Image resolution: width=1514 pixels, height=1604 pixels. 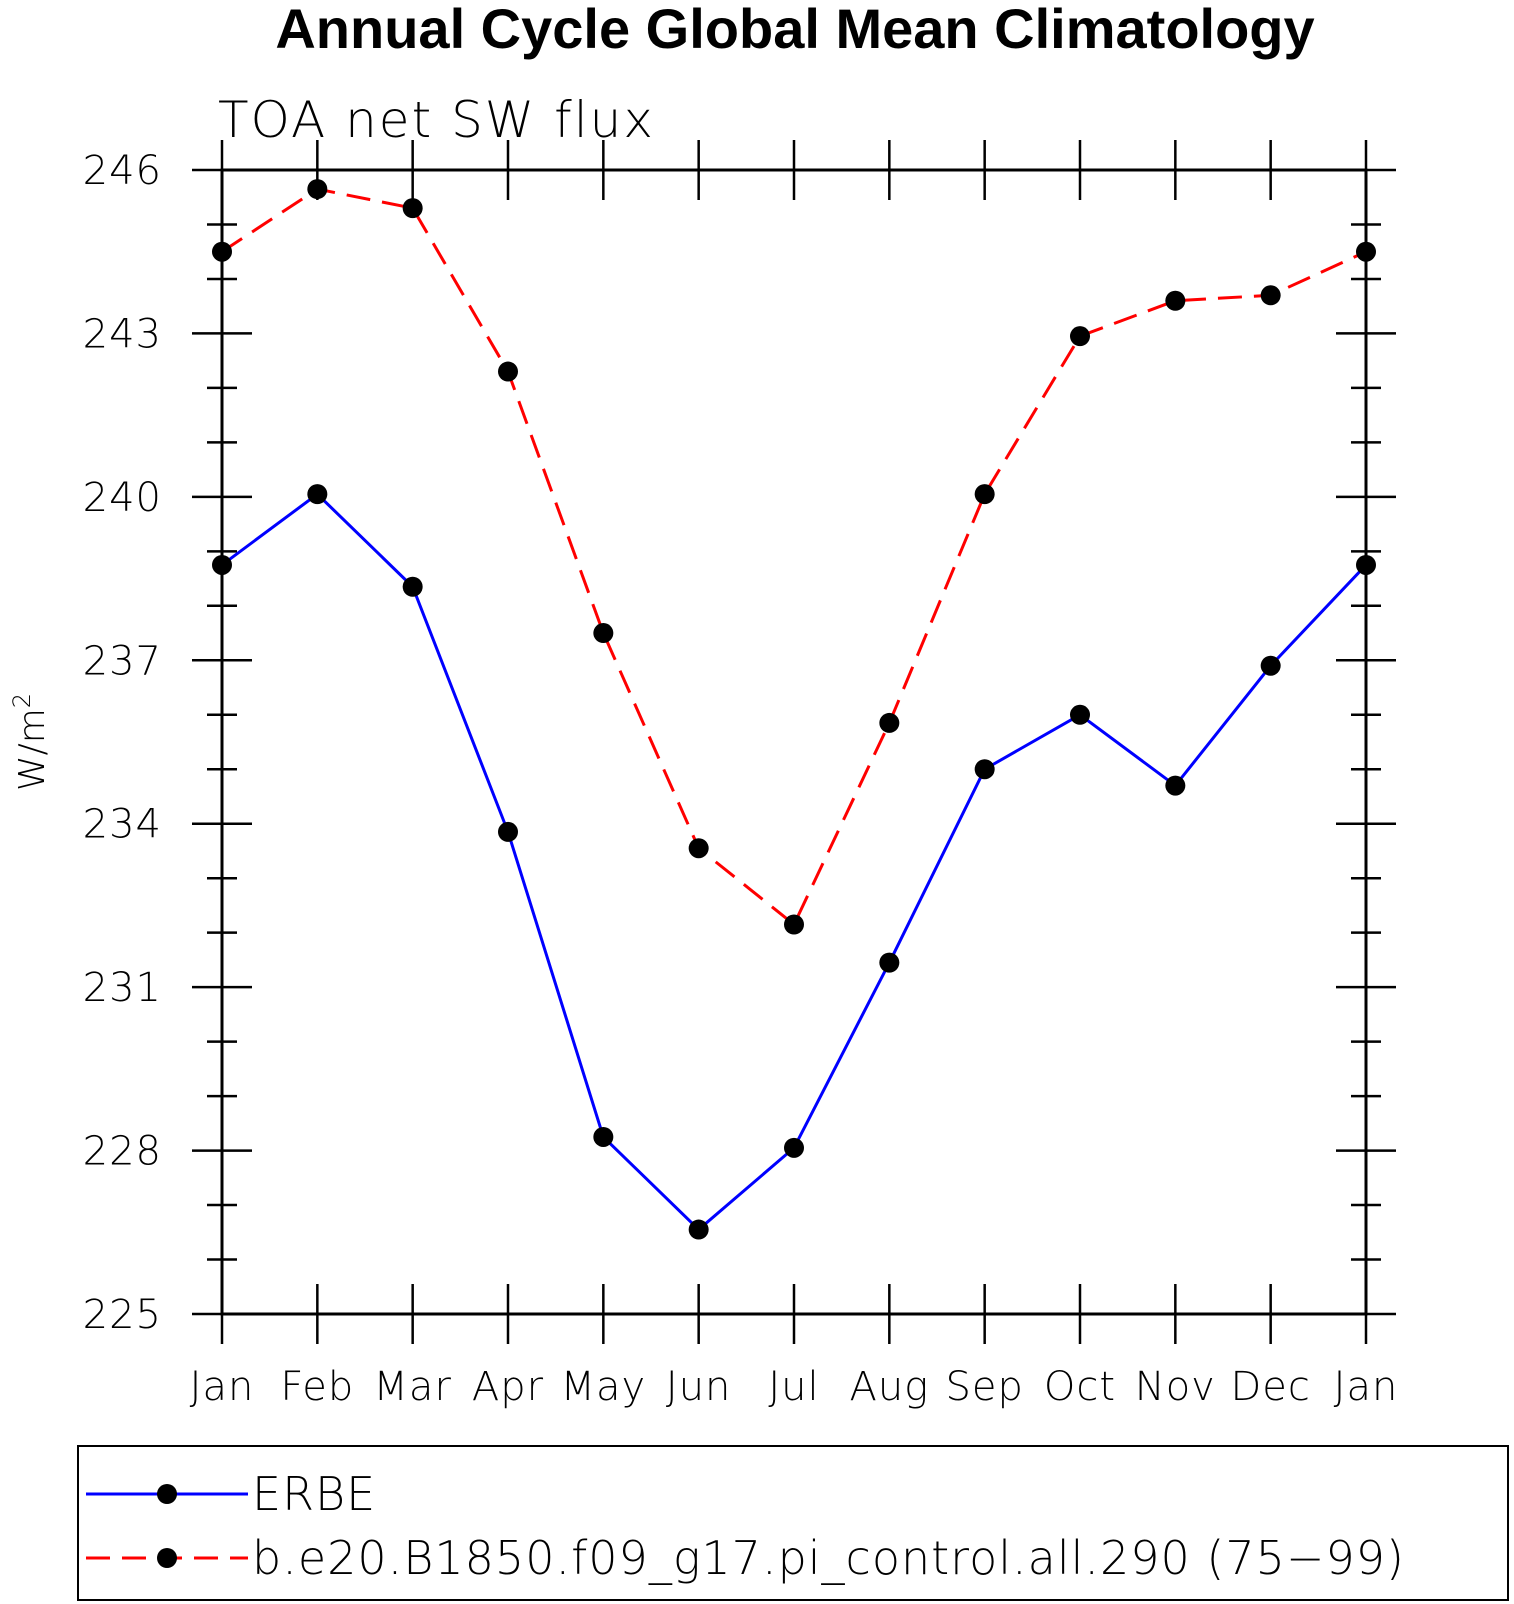 I want to click on y-tick-label: 231, so click(x=122, y=988).